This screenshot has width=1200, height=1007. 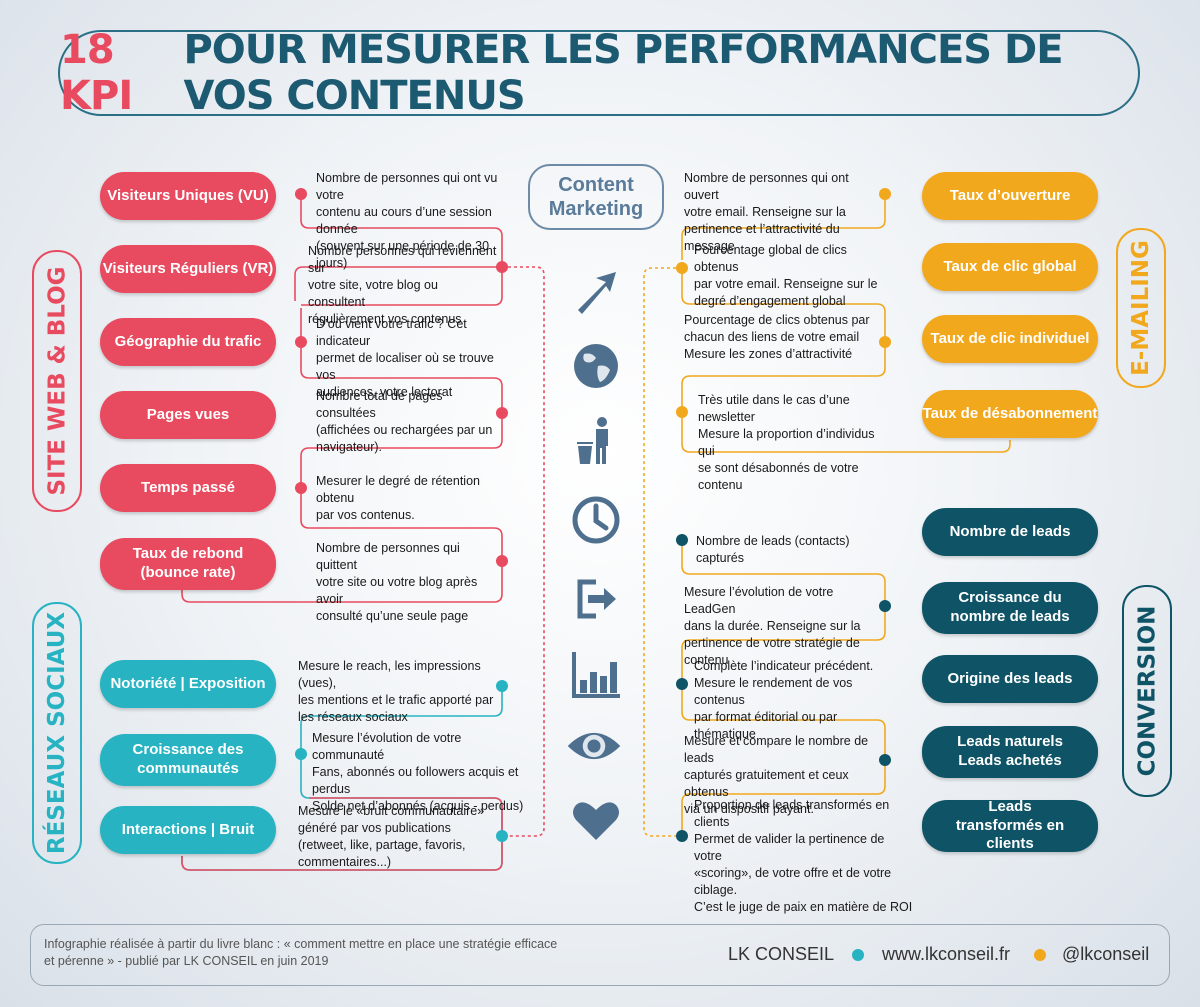 I want to click on footer-site: www.lkconseil.fr, so click(x=946, y=954).